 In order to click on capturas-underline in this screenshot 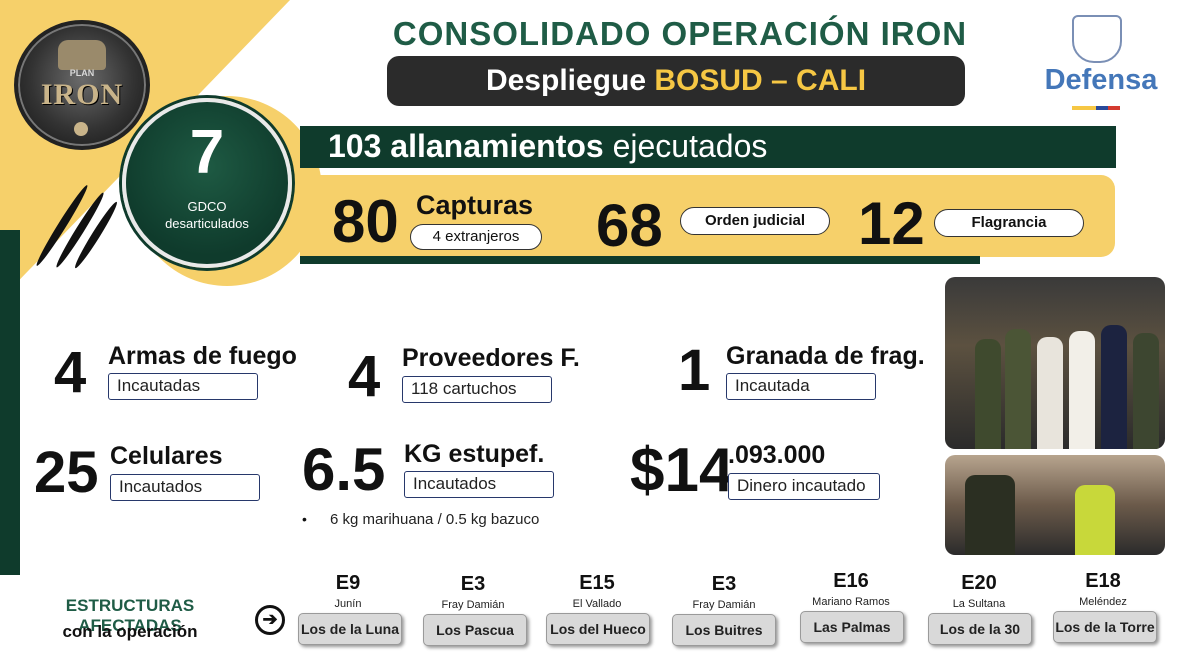, I will do `click(640, 260)`.